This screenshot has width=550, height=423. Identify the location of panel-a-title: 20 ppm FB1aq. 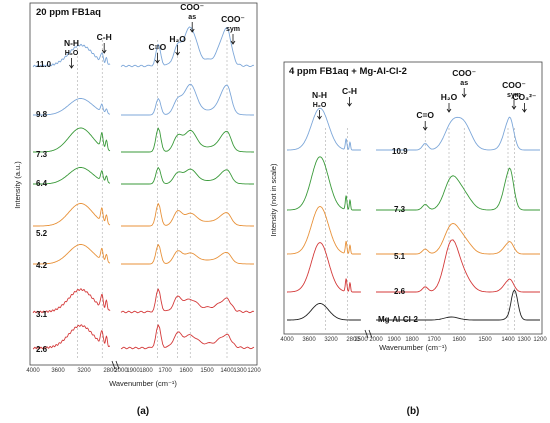
(68, 12).